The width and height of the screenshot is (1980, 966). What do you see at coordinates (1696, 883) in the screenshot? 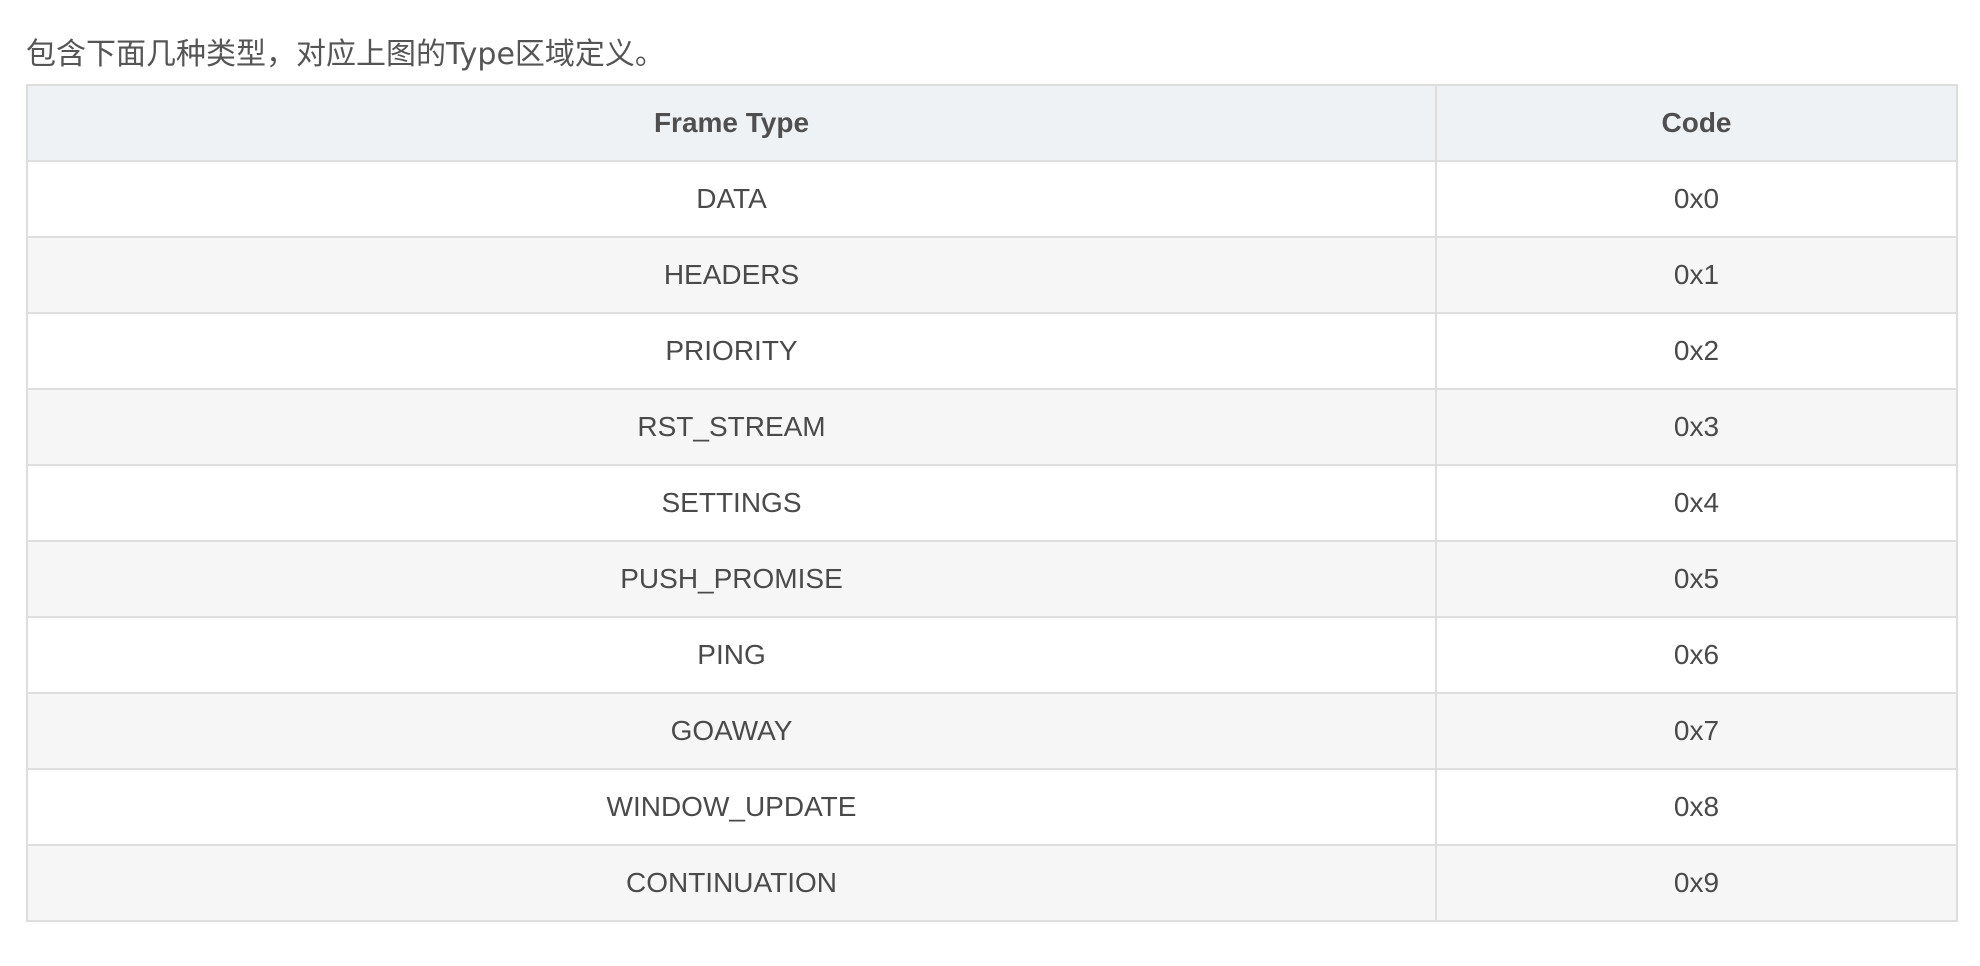
I see `code-cell: 0x9` at bounding box center [1696, 883].